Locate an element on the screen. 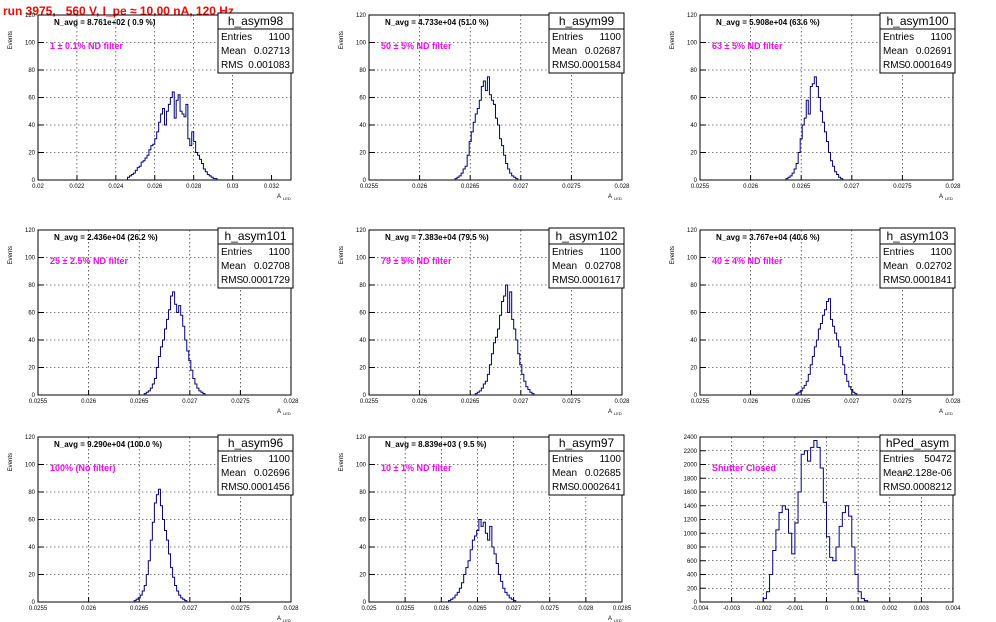  stats-title: h_asym99 is located at coordinates (587, 21).